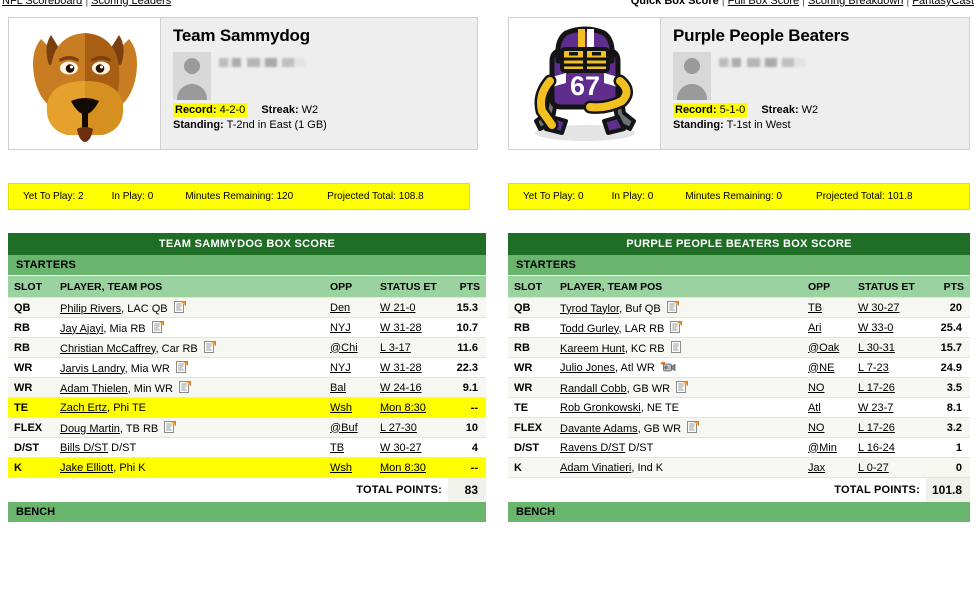 This screenshot has width=976, height=590. I want to click on opponent-link: Ari, so click(814, 327).